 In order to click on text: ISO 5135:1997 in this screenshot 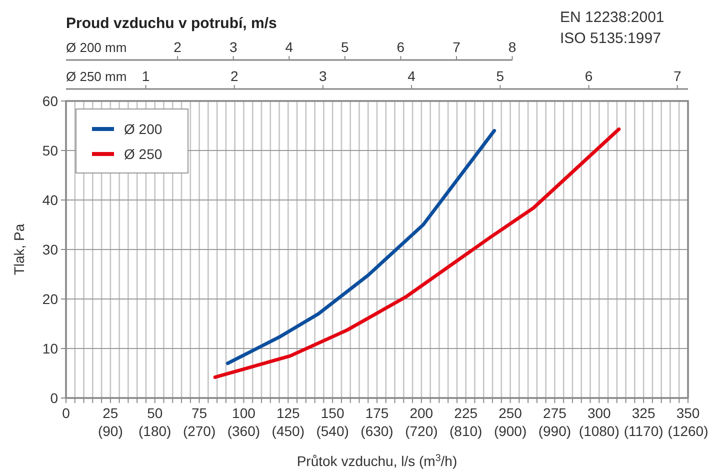, I will do `click(610, 38)`.